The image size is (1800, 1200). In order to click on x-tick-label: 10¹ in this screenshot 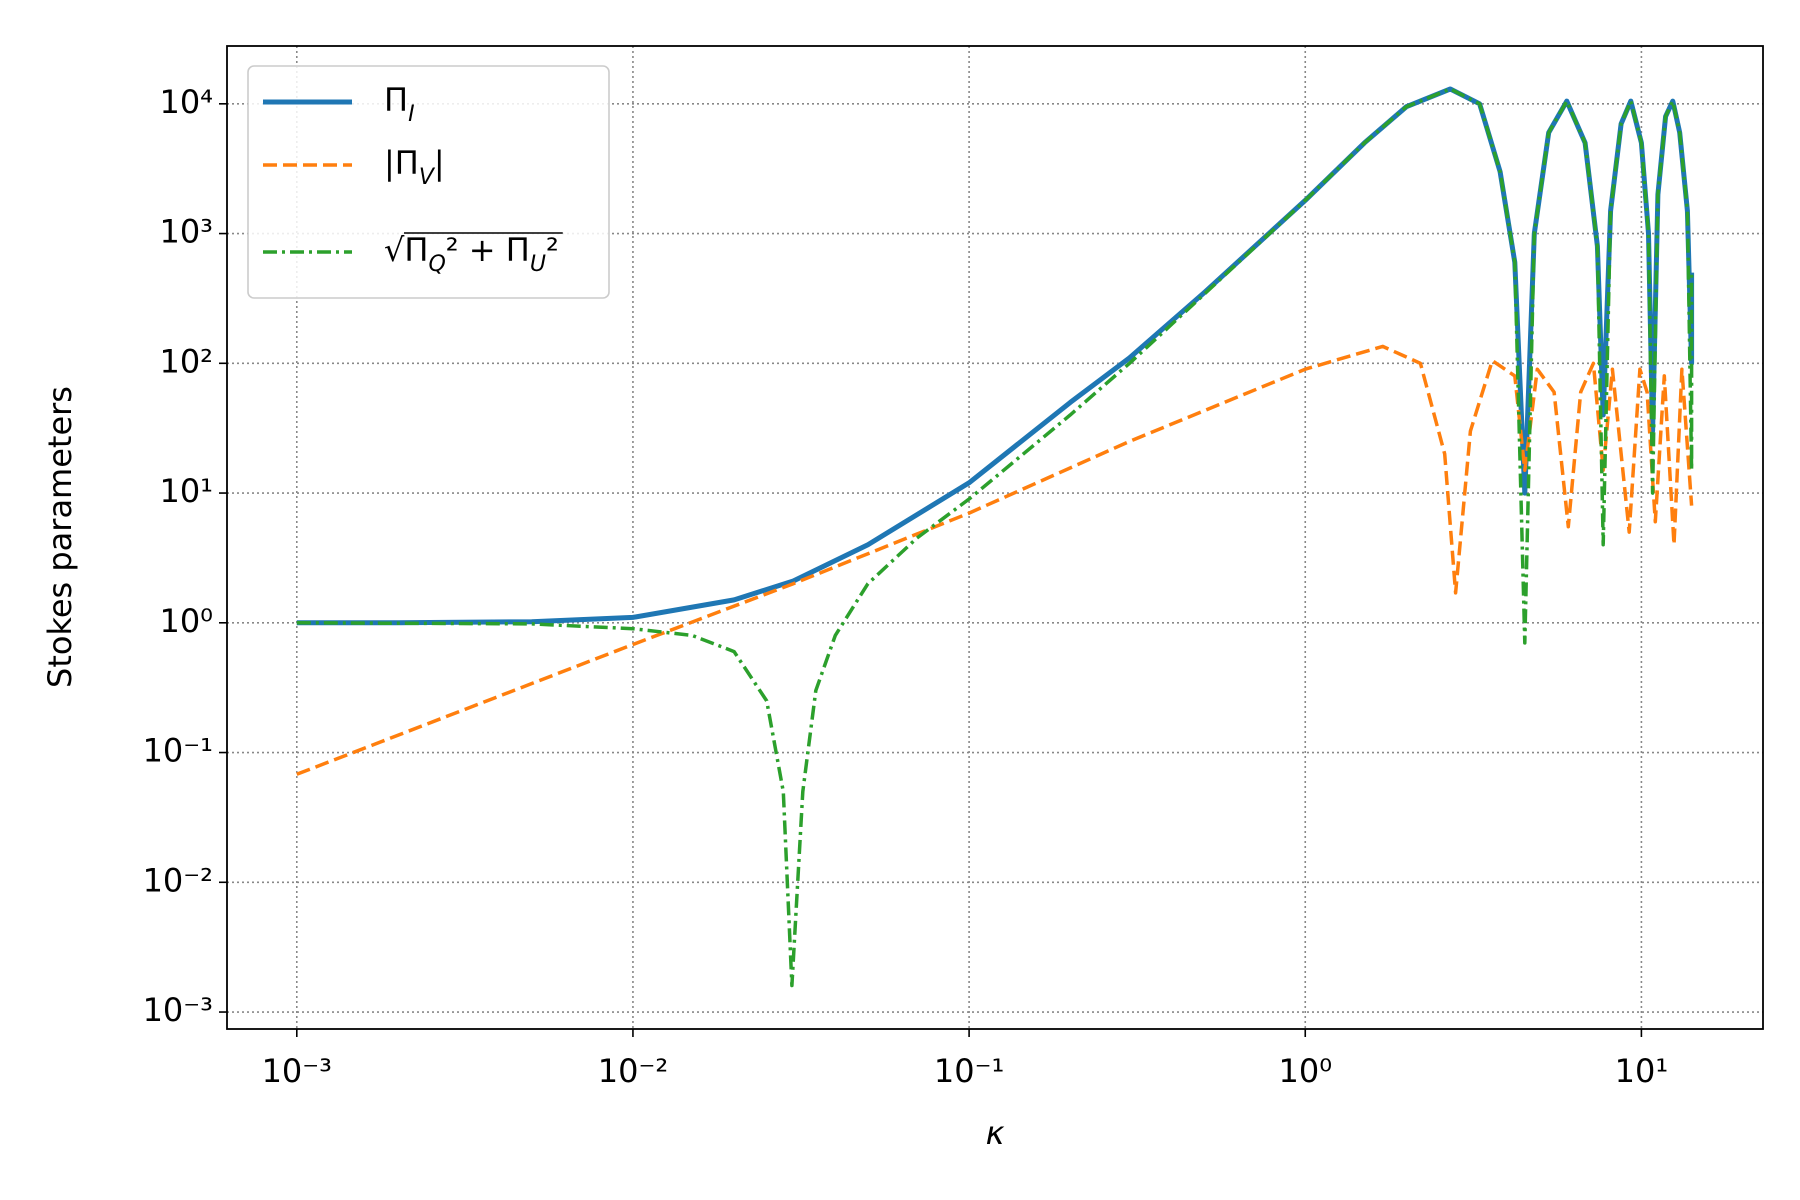, I will do `click(1642, 1071)`.